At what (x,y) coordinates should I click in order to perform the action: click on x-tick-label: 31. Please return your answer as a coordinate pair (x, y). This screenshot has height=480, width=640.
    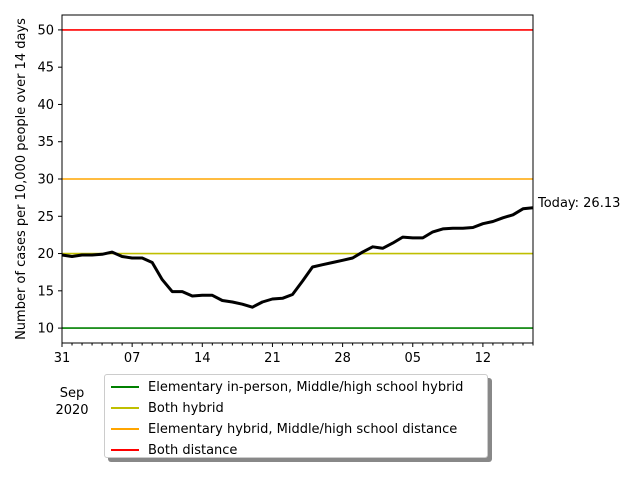
    Looking at the image, I should click on (62, 358).